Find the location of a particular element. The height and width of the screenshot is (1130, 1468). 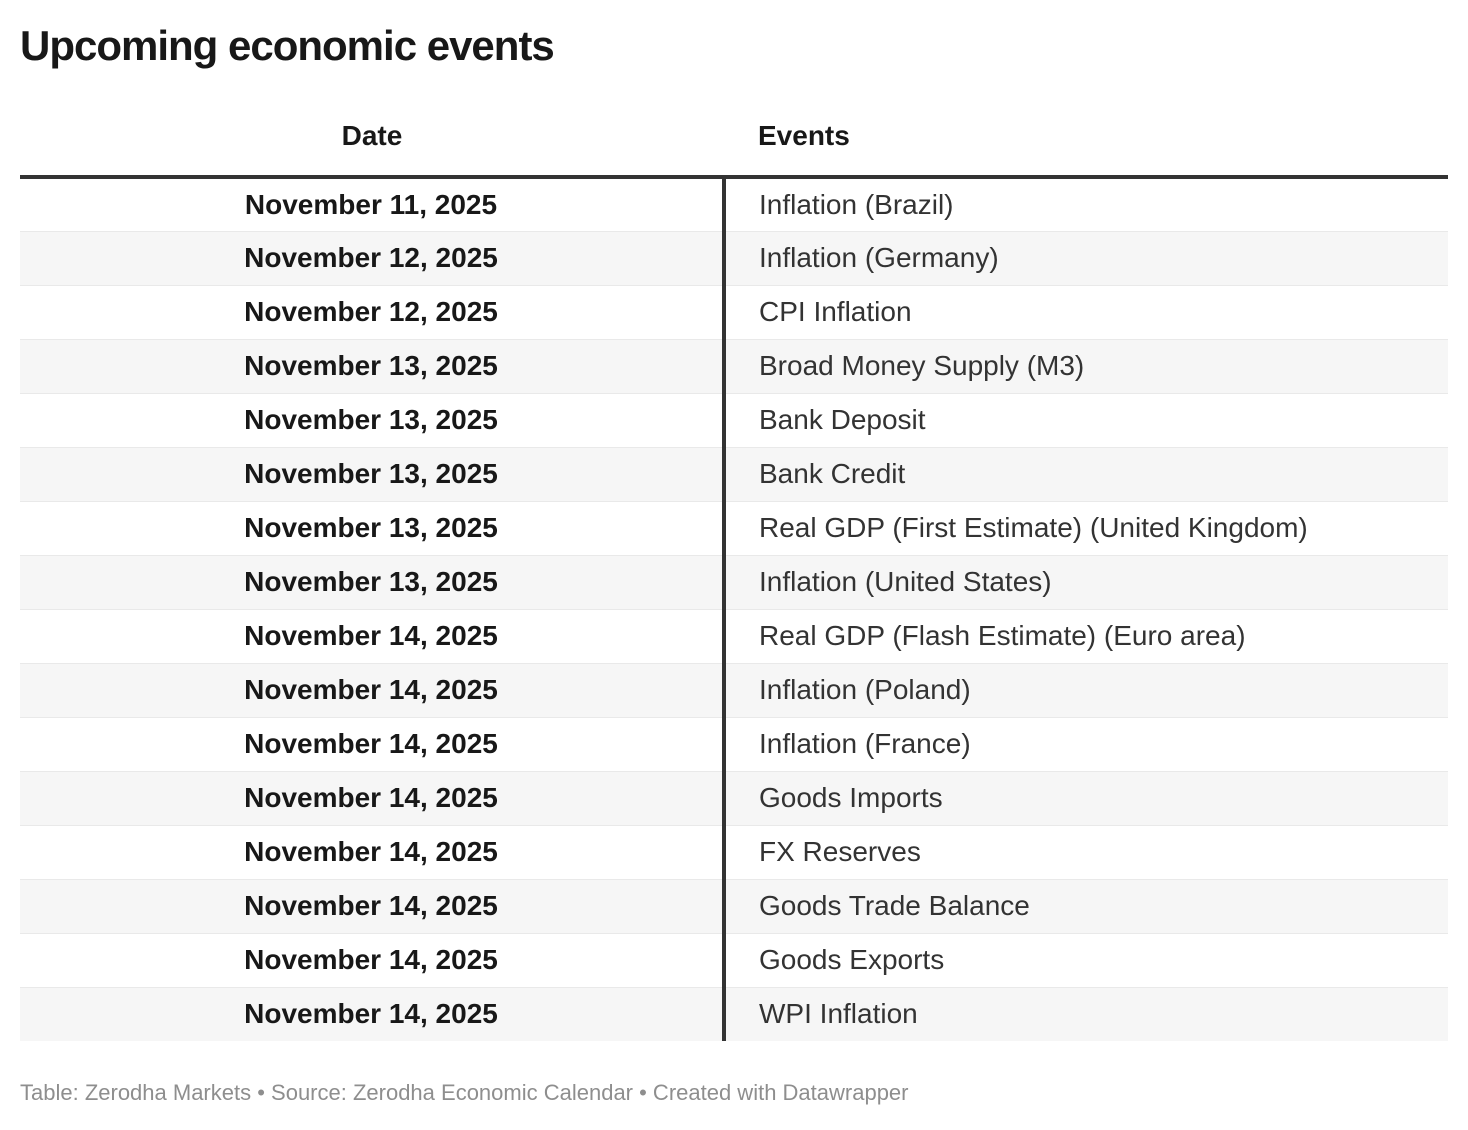

event-cell: Goods Imports is located at coordinates (1085, 797).